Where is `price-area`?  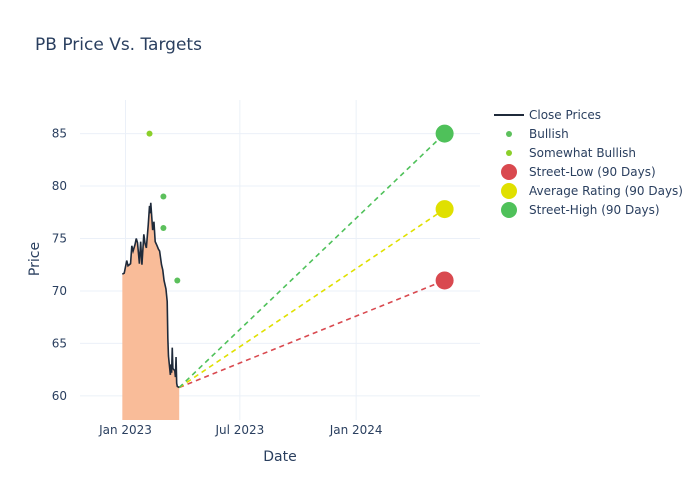 price-area is located at coordinates (151, 311).